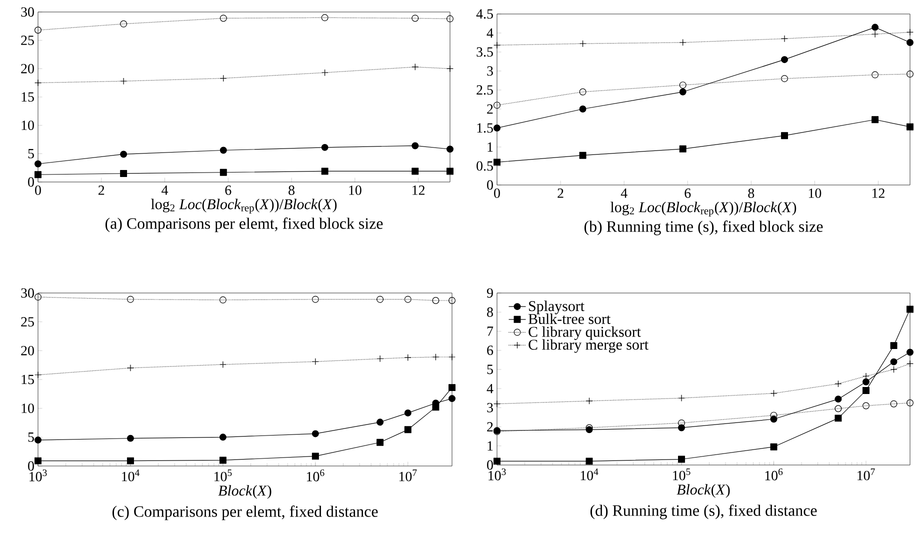  Describe the element at coordinates (27, 69) in the screenshot. I see `y-tick-label: 20` at that location.